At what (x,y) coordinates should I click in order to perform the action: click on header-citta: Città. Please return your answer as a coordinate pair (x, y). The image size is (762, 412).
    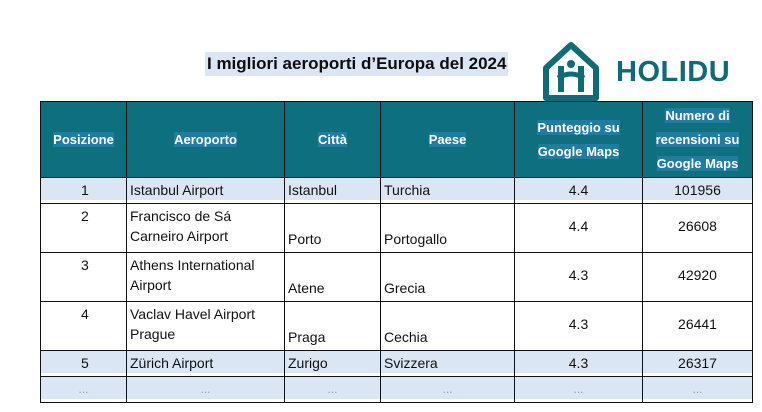
    Looking at the image, I should click on (332, 139).